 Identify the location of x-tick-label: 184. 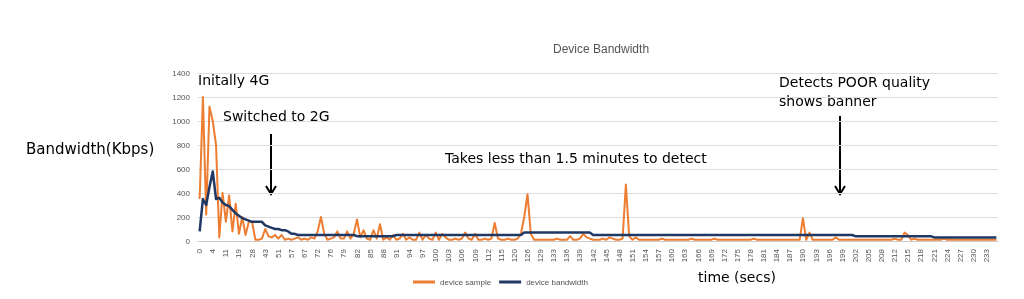
(777, 255).